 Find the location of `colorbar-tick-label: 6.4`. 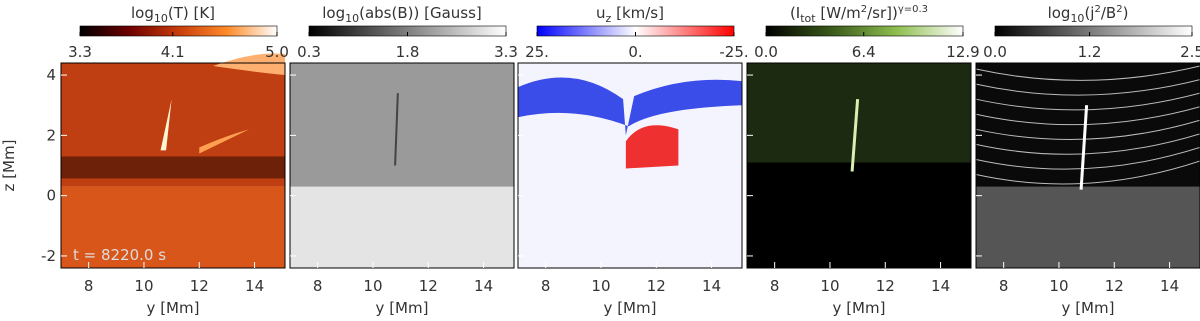

colorbar-tick-label: 6.4 is located at coordinates (864, 52).